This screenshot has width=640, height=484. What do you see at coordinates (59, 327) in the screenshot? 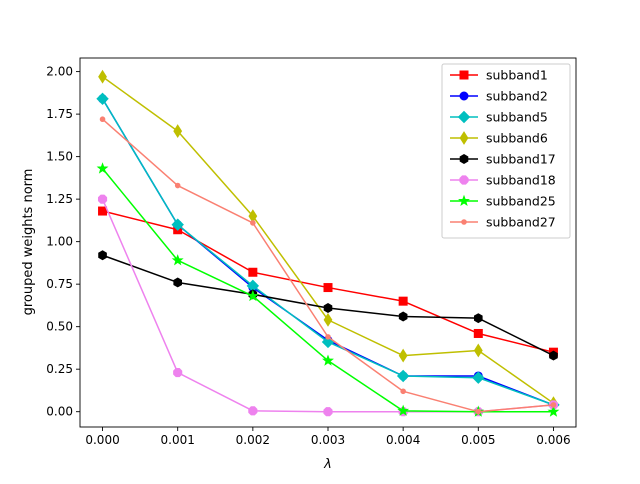
I see `y-tick-label: 0.50` at bounding box center [59, 327].